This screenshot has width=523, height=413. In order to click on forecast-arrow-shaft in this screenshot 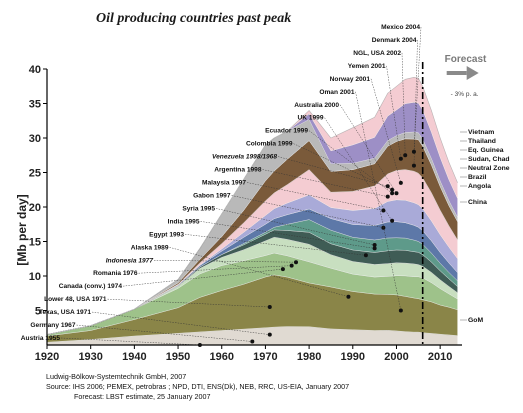, I will do `click(456, 73)`.